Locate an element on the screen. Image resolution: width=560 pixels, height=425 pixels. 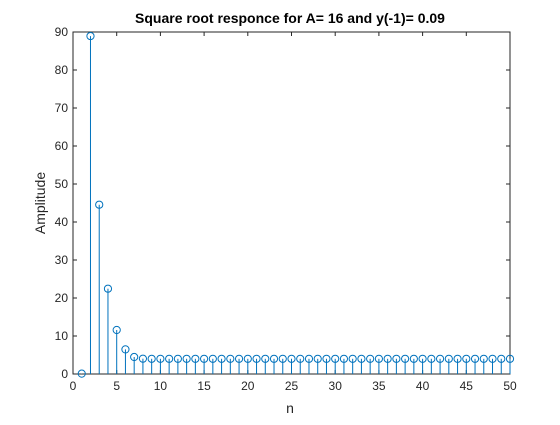
y-tick-label: 30 is located at coordinates (62, 260).